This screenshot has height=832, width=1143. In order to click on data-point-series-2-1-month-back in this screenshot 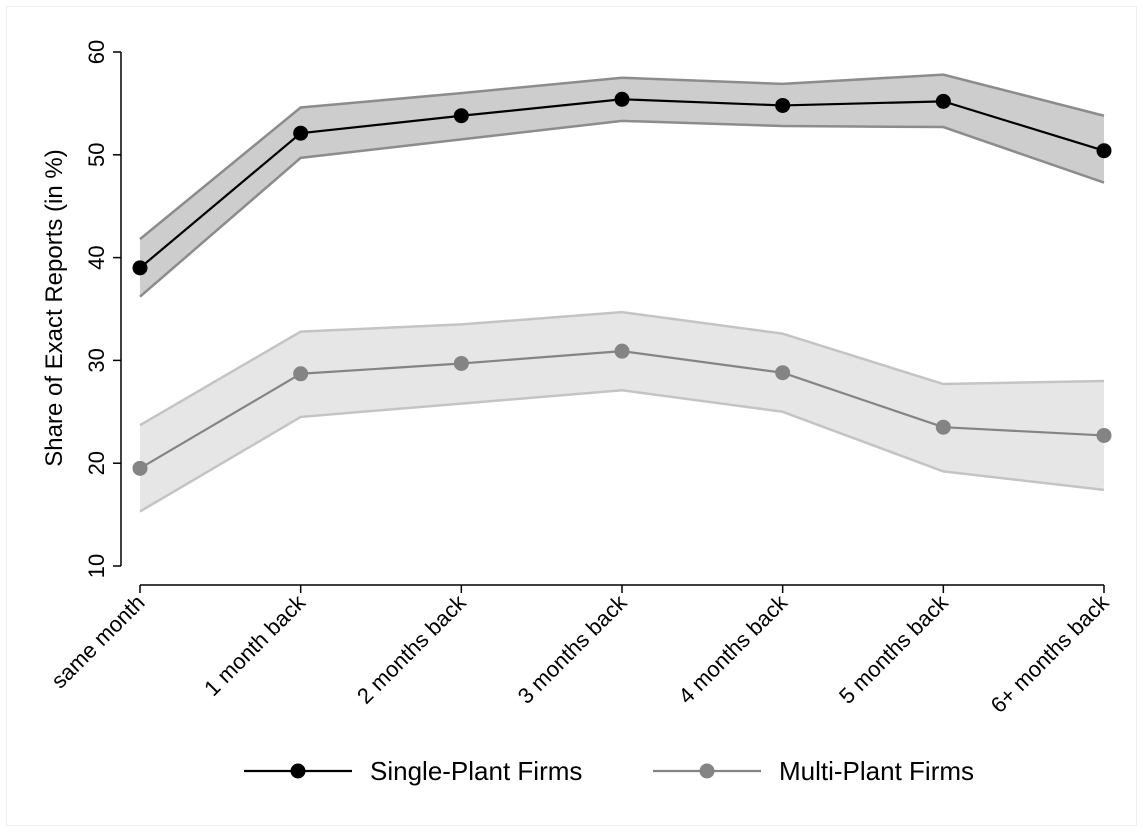, I will do `click(301, 374)`.